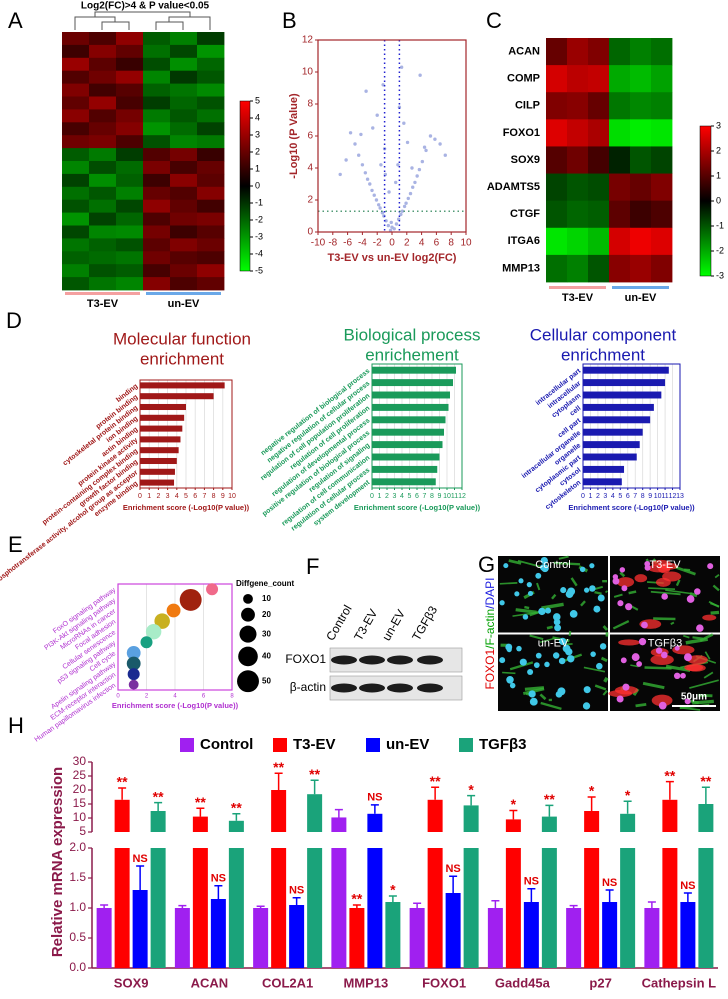 This screenshot has width=728, height=999. Describe the element at coordinates (665, 565) in the screenshot. I see `micrograph-label: T3-EV` at that location.